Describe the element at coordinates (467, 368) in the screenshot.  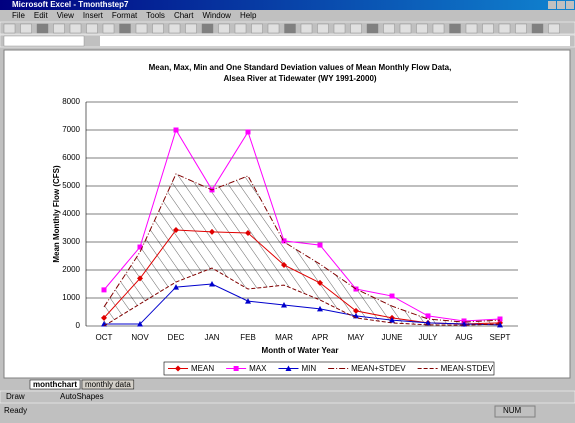
I see `legend-label: MEAN-STDEV` at that location.